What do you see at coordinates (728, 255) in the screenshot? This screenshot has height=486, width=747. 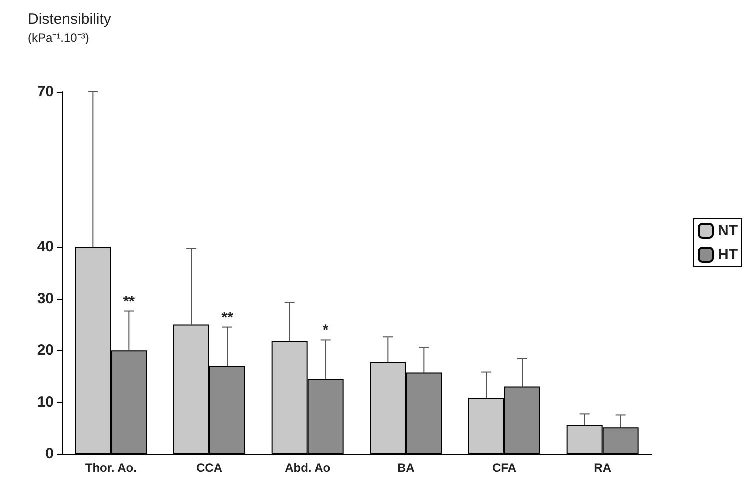 I see `legend-label: HT` at bounding box center [728, 255].